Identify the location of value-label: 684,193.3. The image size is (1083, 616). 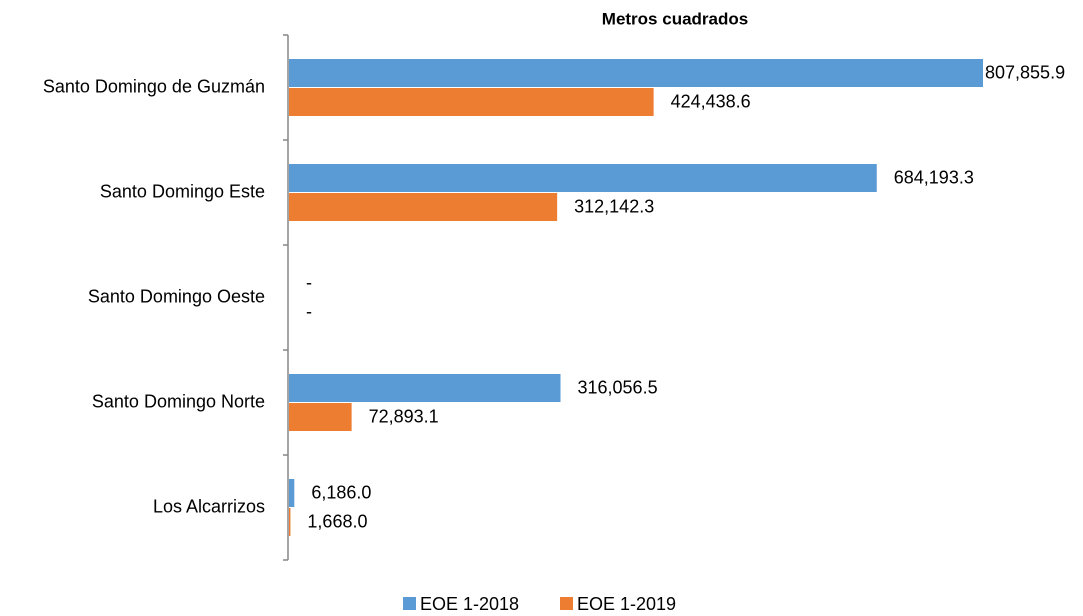
(934, 177).